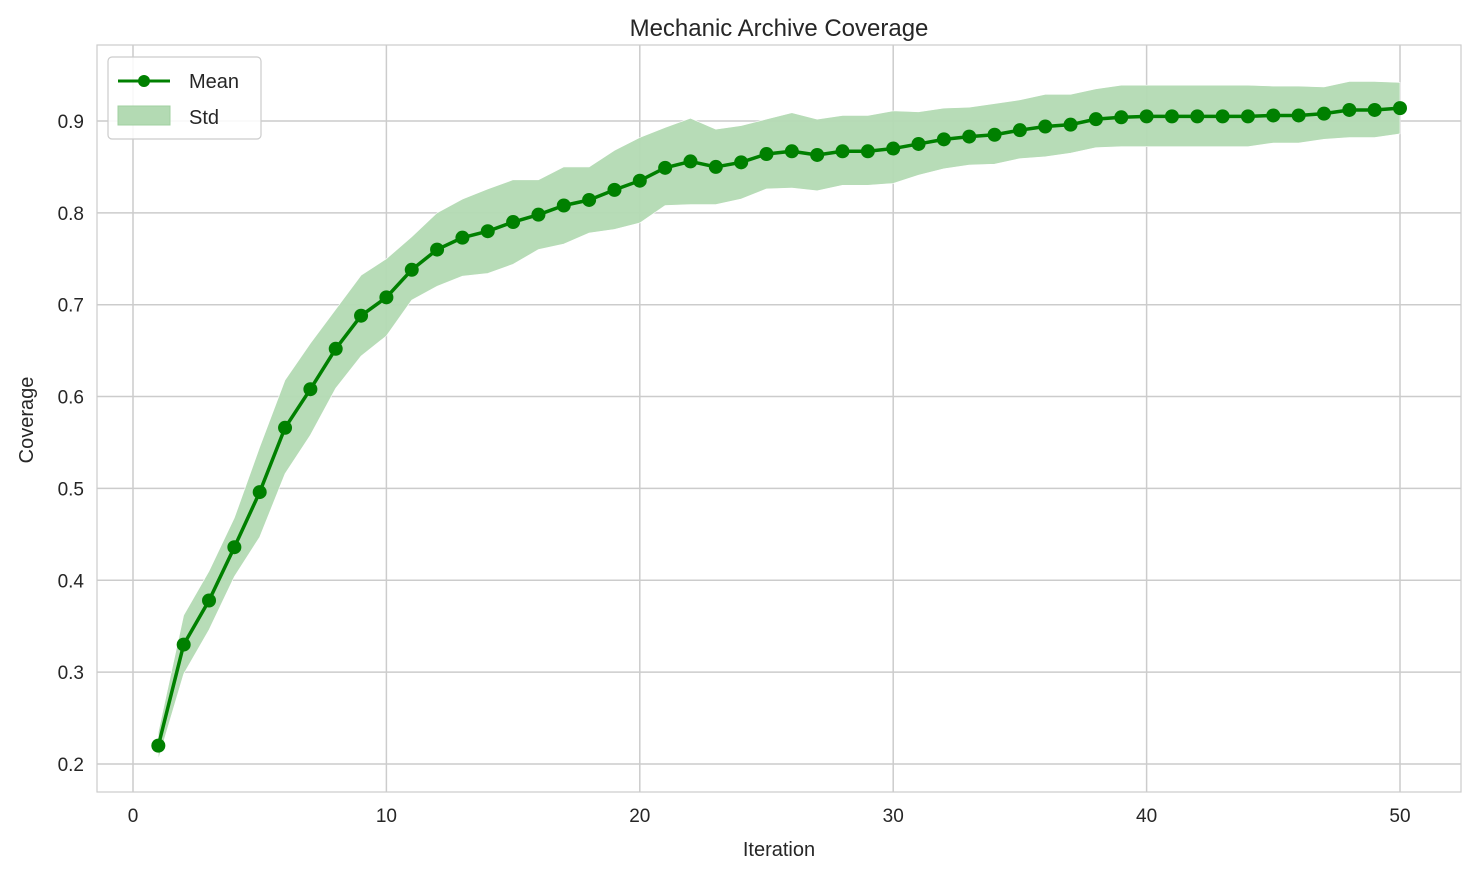 This screenshot has height=876, width=1477. What do you see at coordinates (1146, 816) in the screenshot?
I see `x-tick-label: 40` at bounding box center [1146, 816].